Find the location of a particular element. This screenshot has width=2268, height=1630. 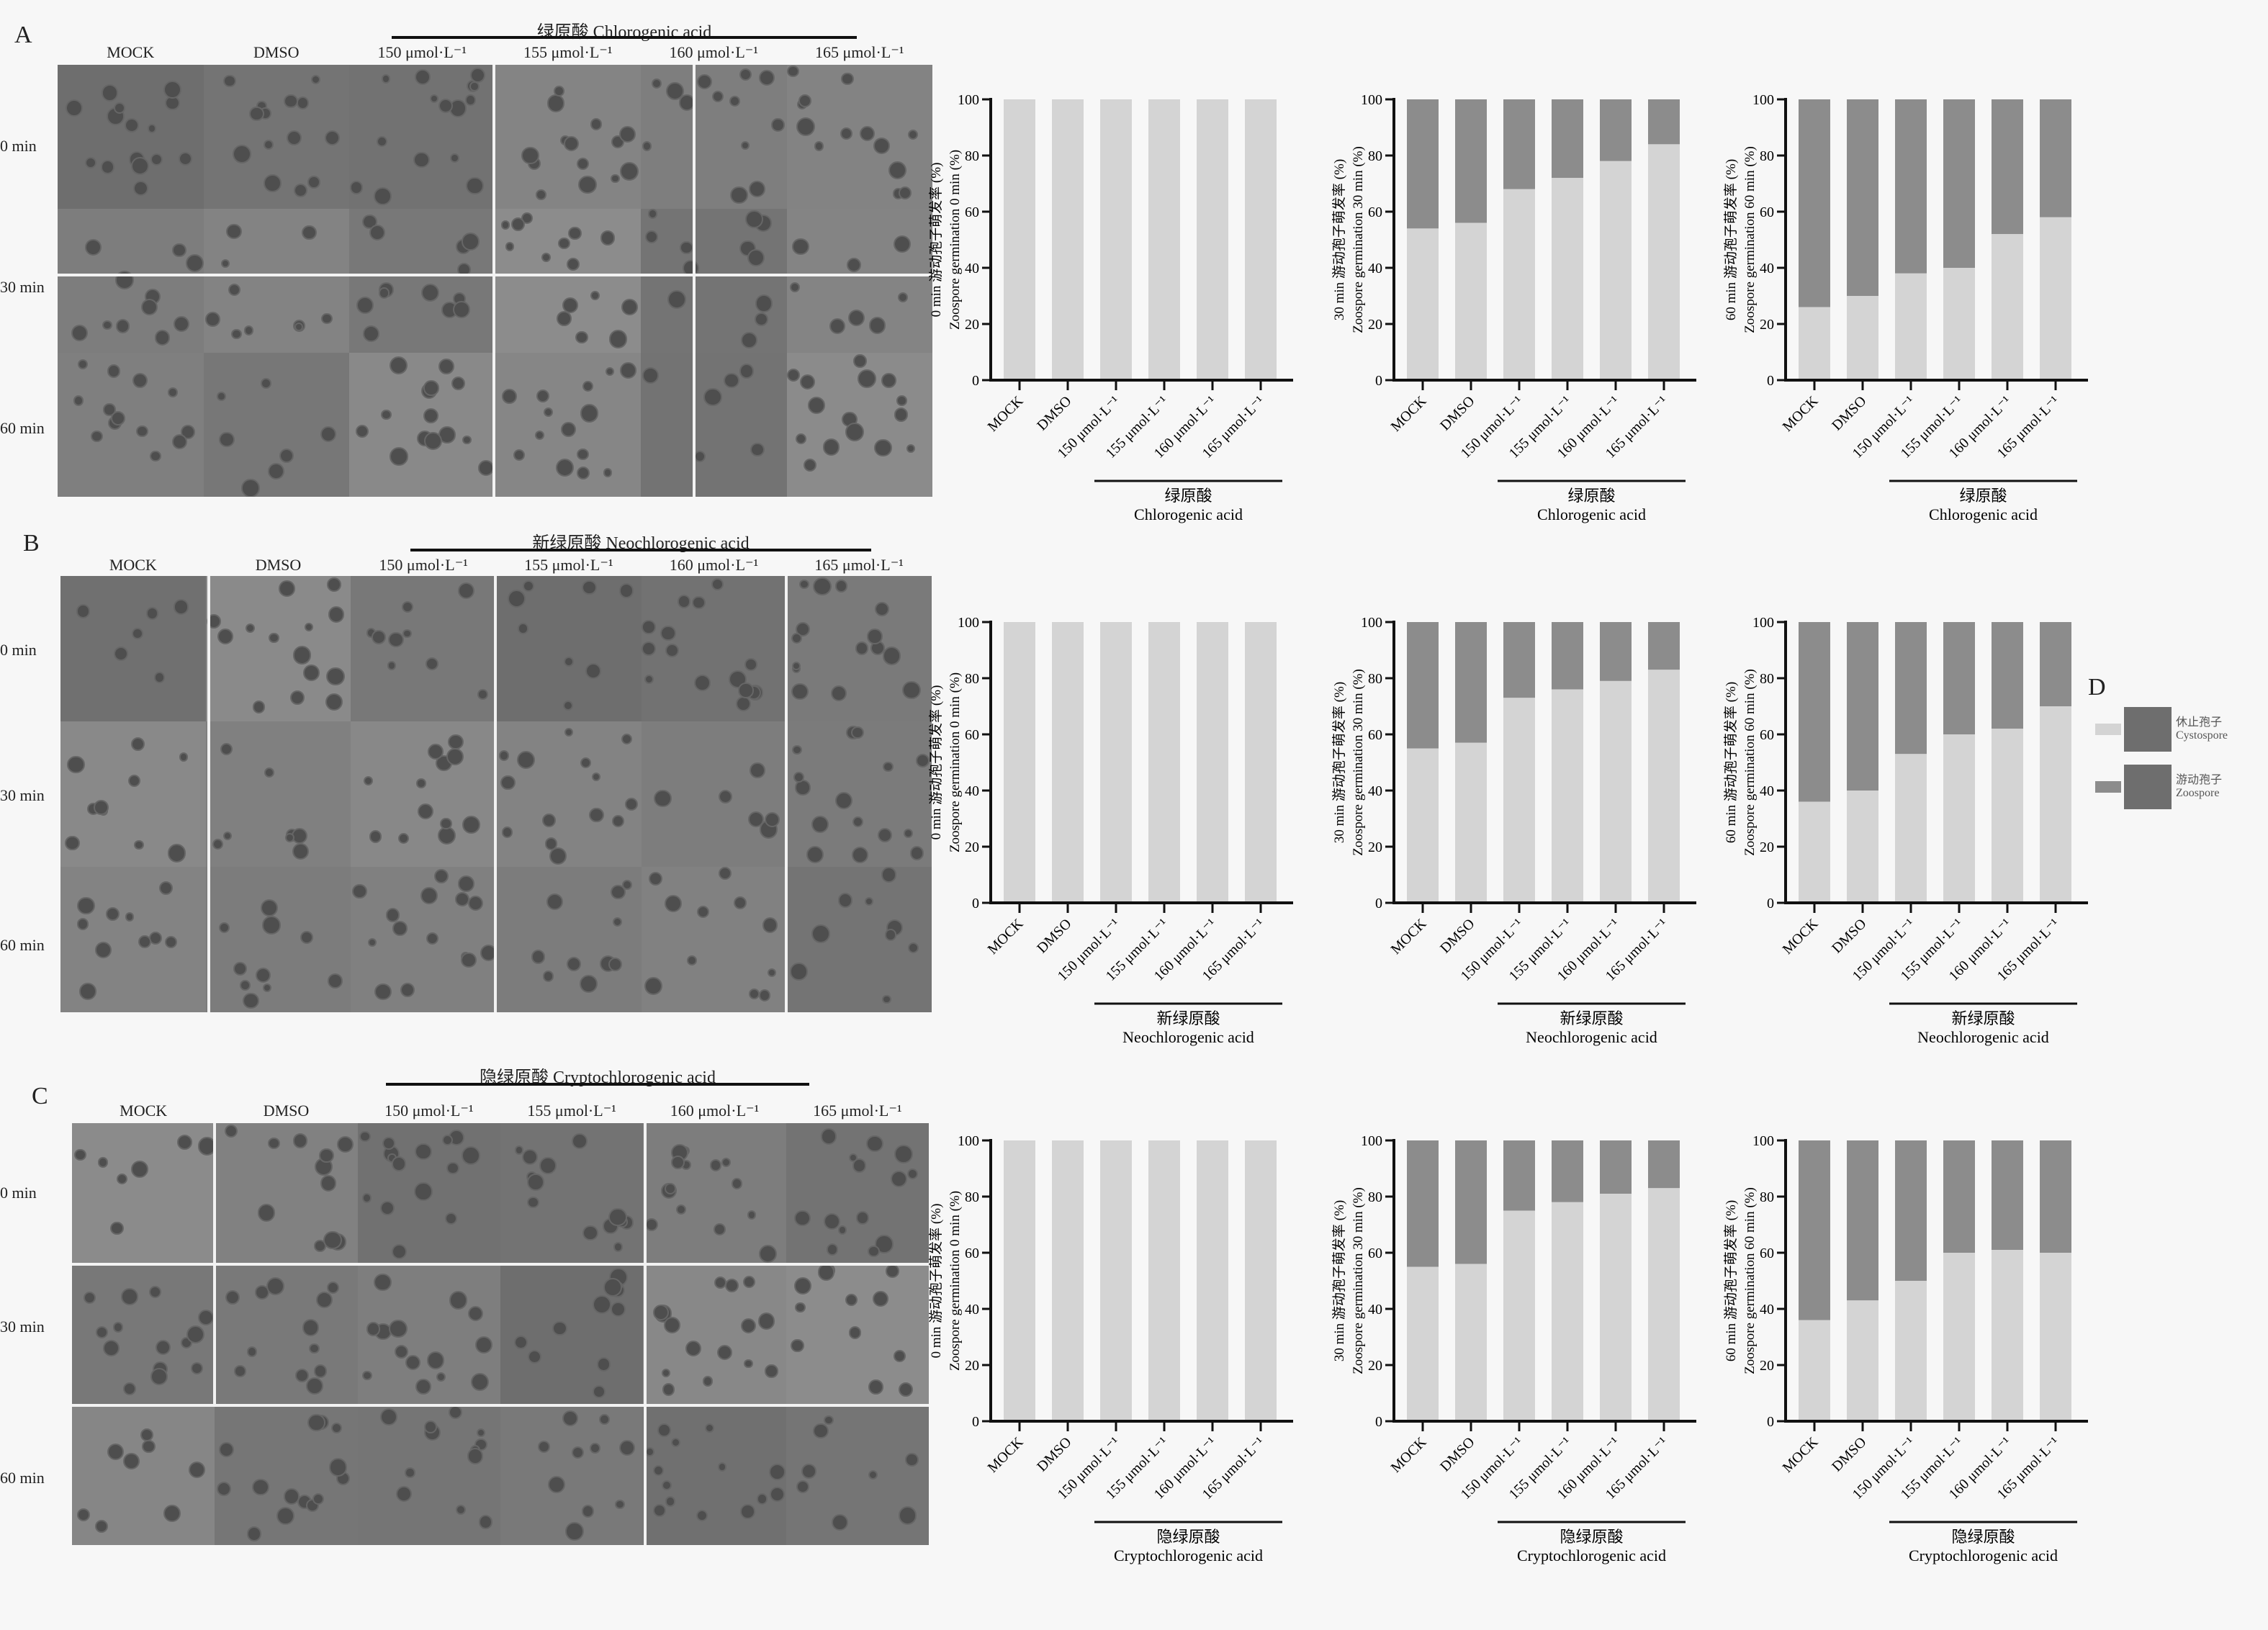

y-axis-label-en: Zoospore germination 60 min (%) is located at coordinates (1750, 1280).